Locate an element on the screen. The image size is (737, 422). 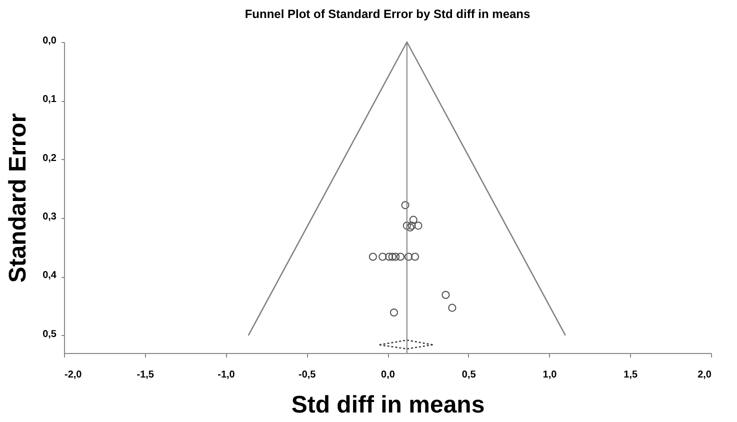
y-tick-label: 0,3 is located at coordinates (49, 217).